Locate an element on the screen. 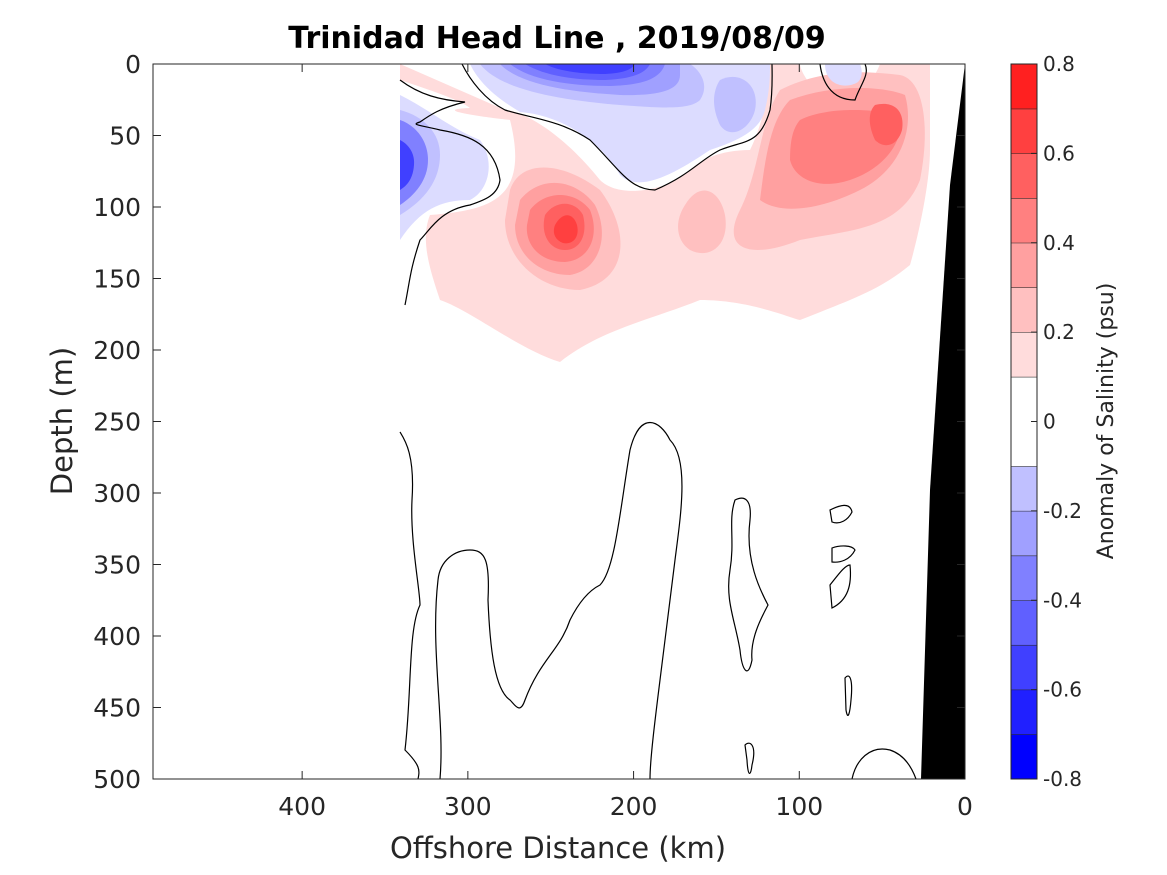 This screenshot has height=875, width=1167. contour-fill-positive-0.6 is located at coordinates (565, 229).